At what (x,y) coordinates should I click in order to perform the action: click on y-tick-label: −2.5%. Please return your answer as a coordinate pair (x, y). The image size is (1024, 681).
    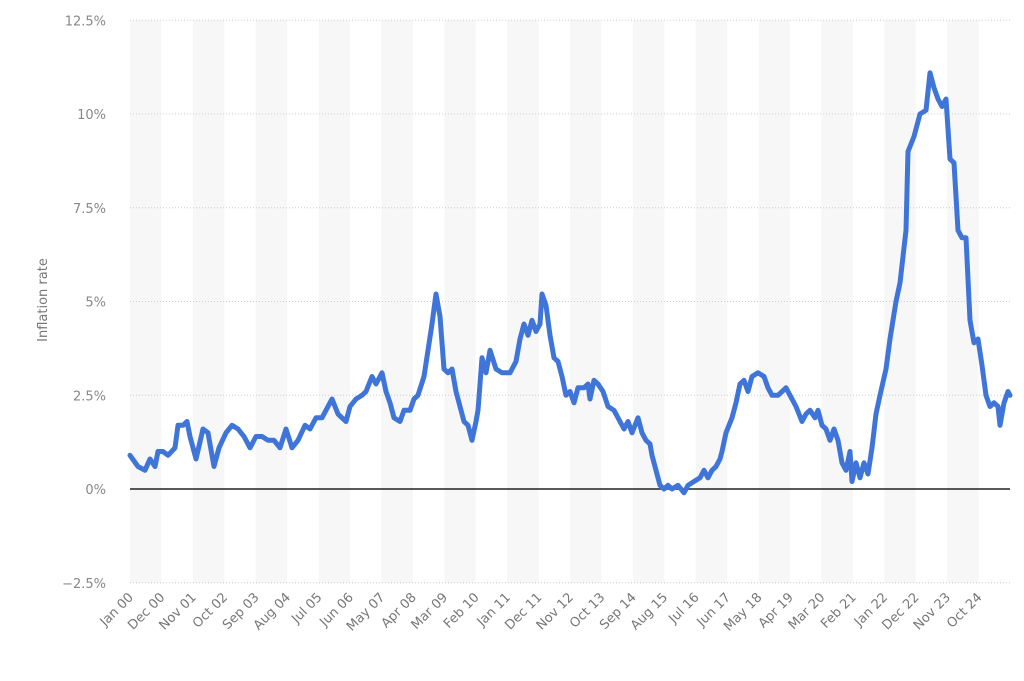
    Looking at the image, I should click on (84, 584).